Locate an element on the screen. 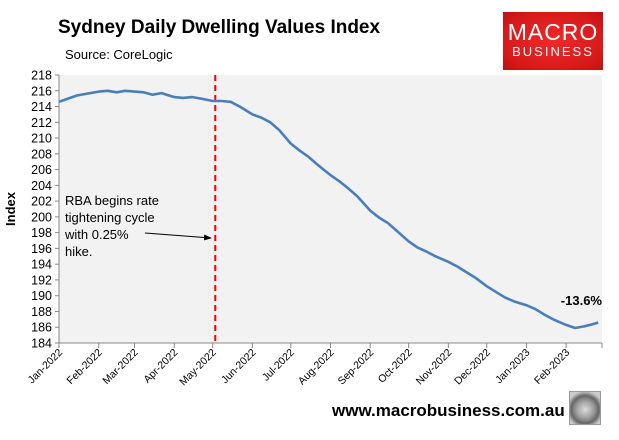  y-tick-label: 210 is located at coordinates (41, 139).